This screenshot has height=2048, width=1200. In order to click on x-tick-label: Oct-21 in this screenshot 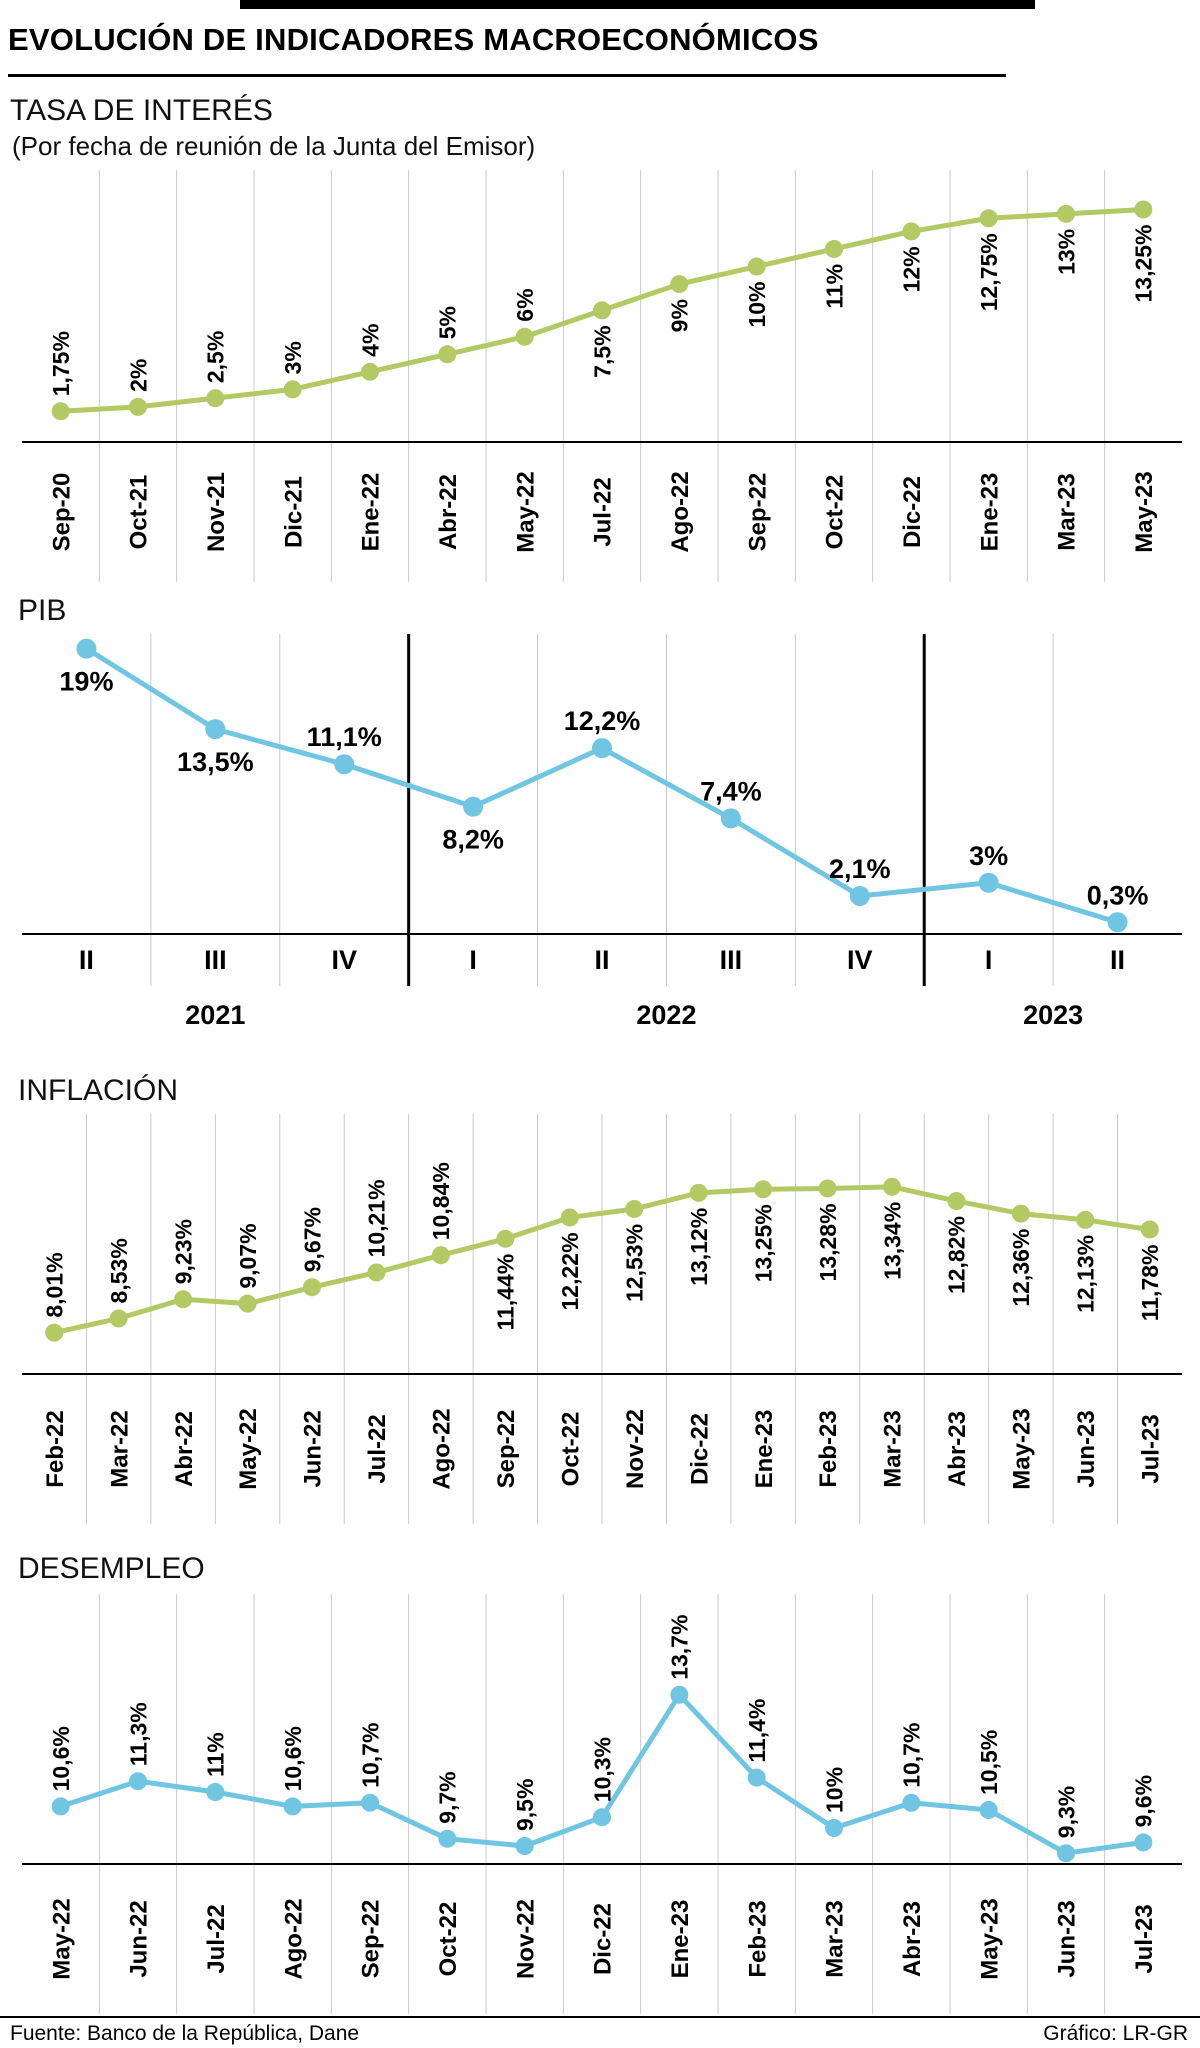, I will do `click(139, 512)`.